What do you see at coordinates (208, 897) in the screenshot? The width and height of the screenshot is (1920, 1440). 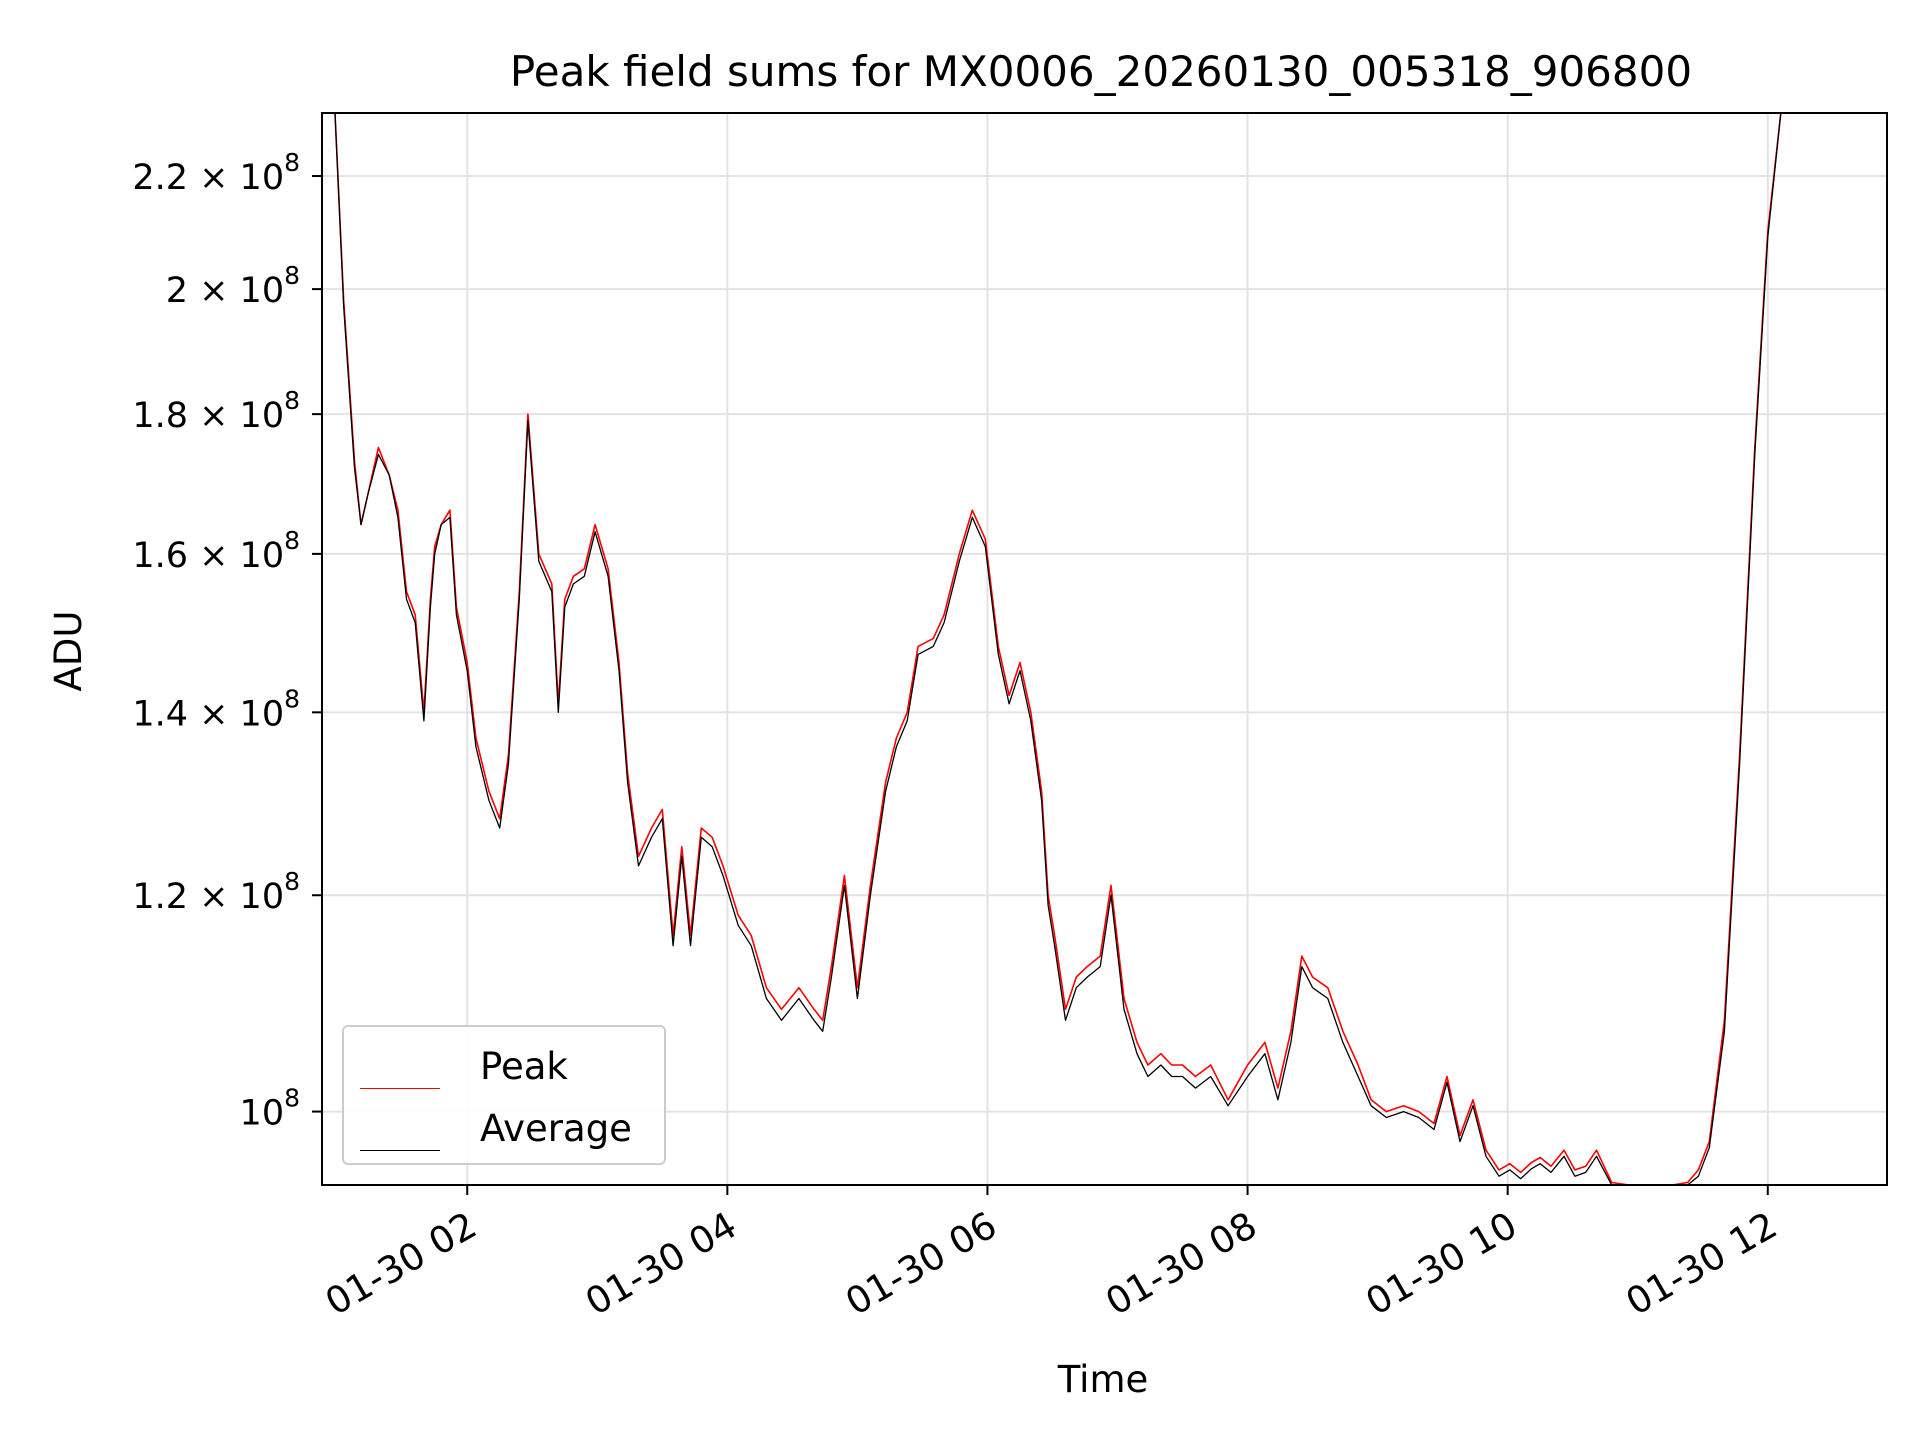 I see `y-tick-mantissa: 1.2 × 10` at bounding box center [208, 897].